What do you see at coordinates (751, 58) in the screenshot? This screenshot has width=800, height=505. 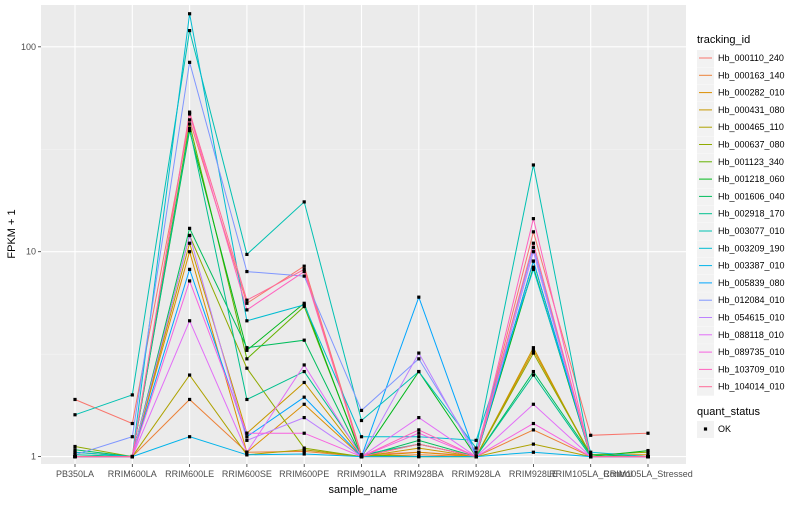 I see `legend-entry-label: Hb_000110_240` at bounding box center [751, 58].